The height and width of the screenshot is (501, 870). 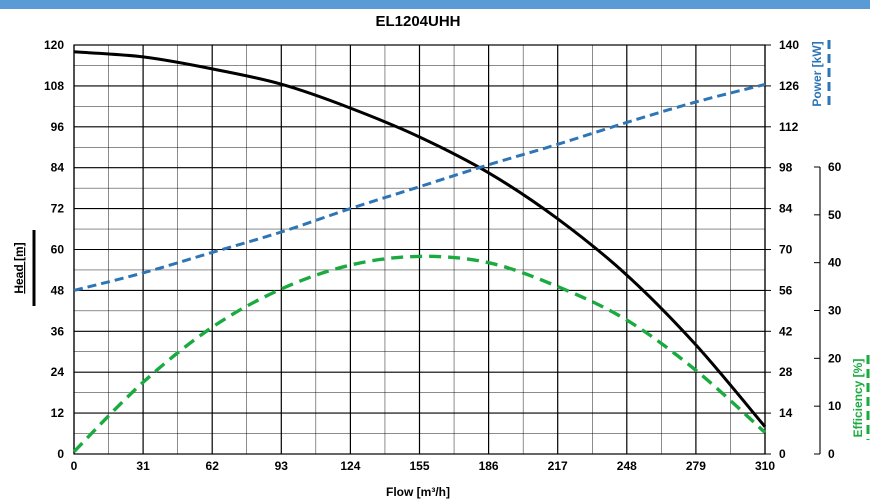 What do you see at coordinates (817, 73) in the screenshot?
I see `power-axis-label: Power [kW]` at bounding box center [817, 73].